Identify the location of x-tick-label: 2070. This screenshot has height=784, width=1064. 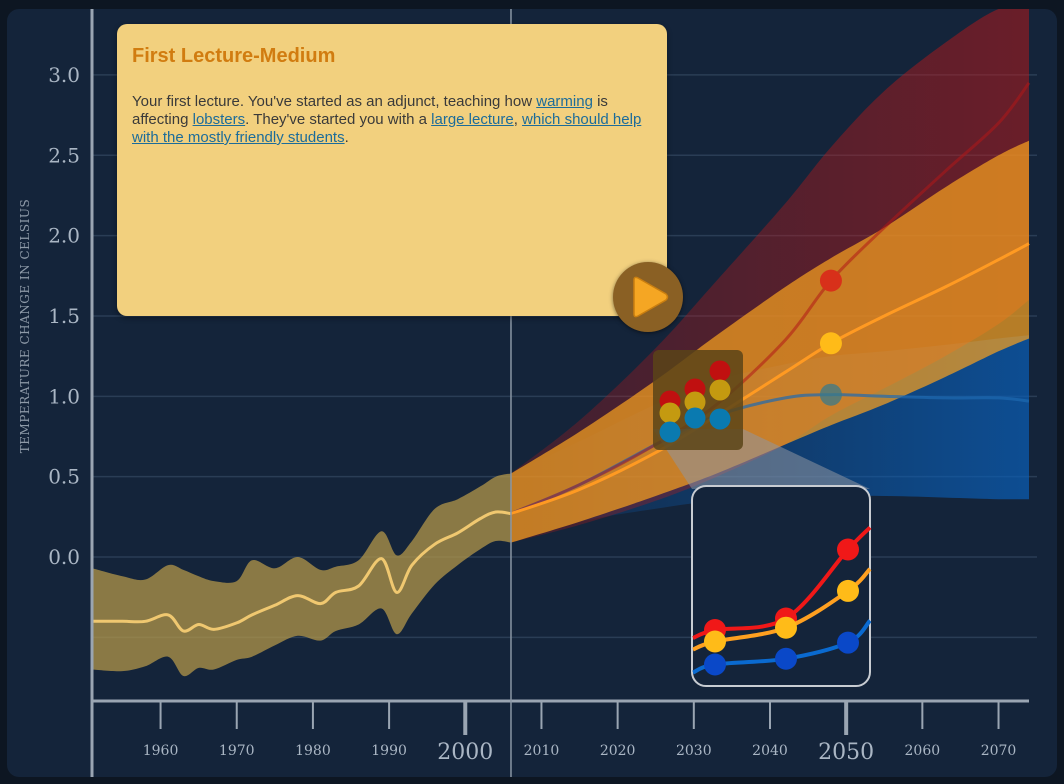
(999, 751).